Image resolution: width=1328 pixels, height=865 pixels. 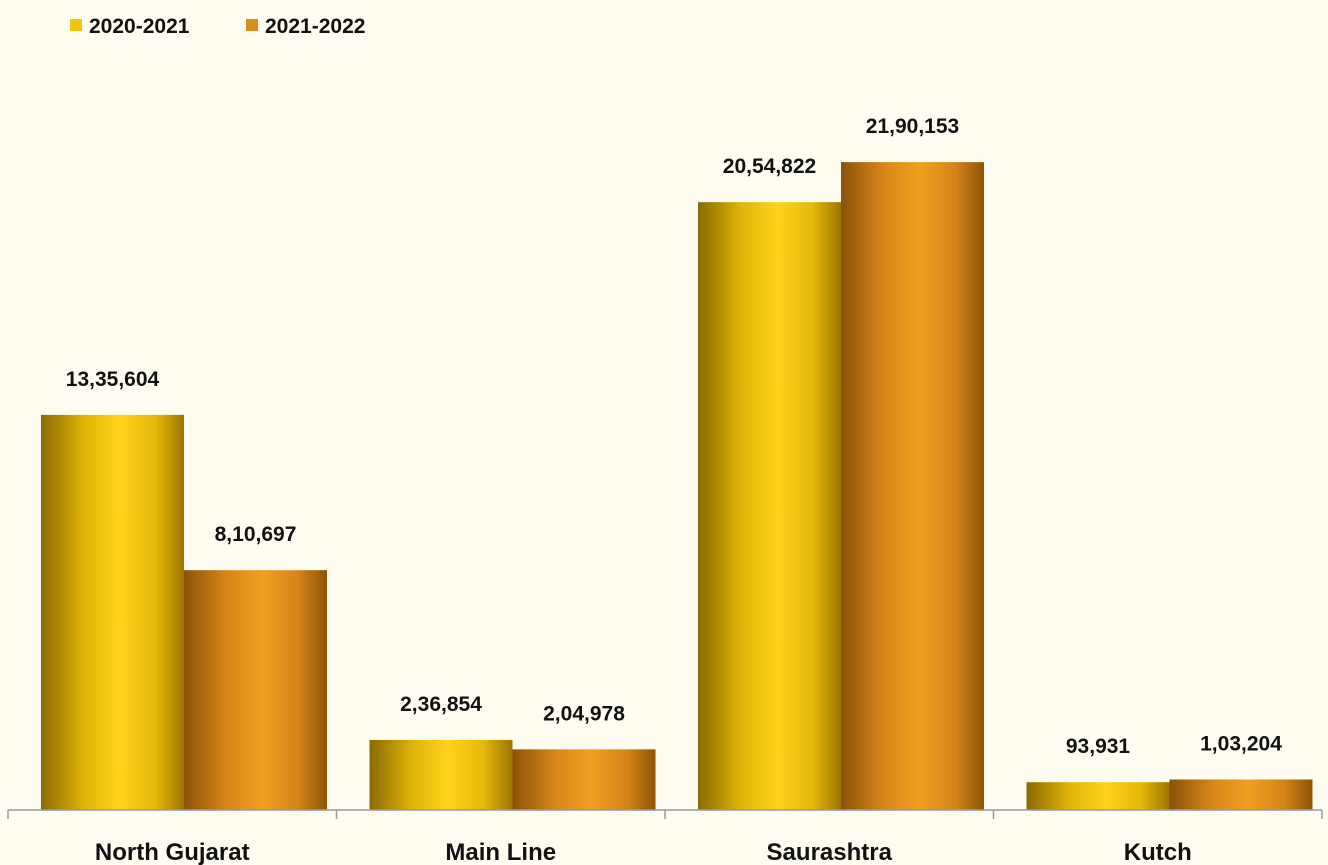 What do you see at coordinates (665, 814) in the screenshot?
I see `x-axis` at bounding box center [665, 814].